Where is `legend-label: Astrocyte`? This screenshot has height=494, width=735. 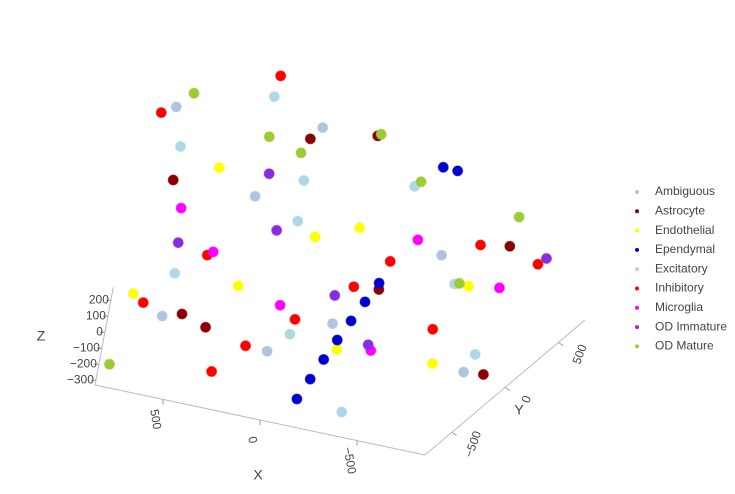 legend-label: Astrocyte is located at coordinates (680, 210).